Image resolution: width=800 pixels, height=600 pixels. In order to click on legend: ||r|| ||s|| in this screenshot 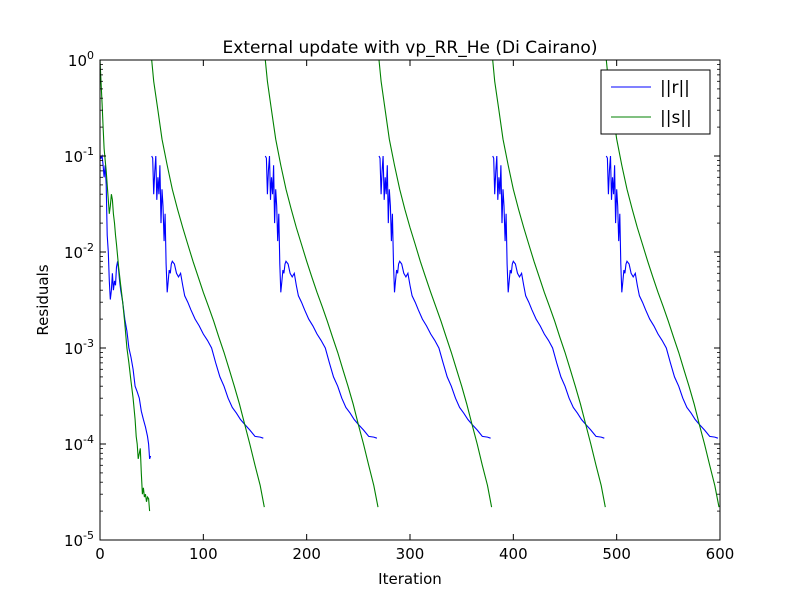, I will do `click(655, 102)`.